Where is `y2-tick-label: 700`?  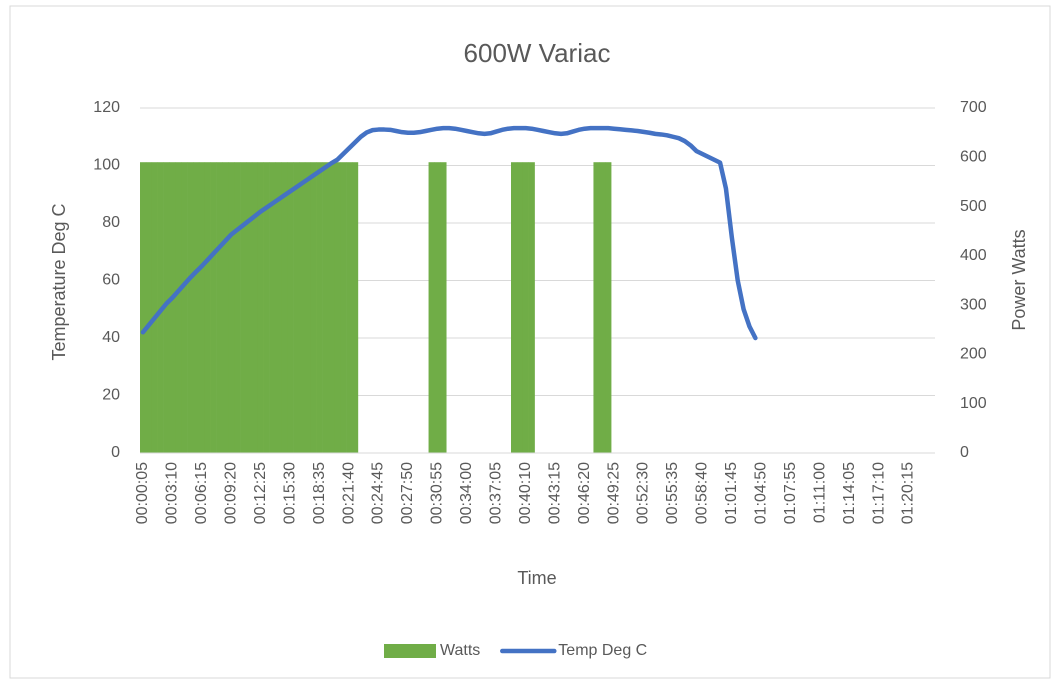
y2-tick-label: 700 is located at coordinates (973, 107).